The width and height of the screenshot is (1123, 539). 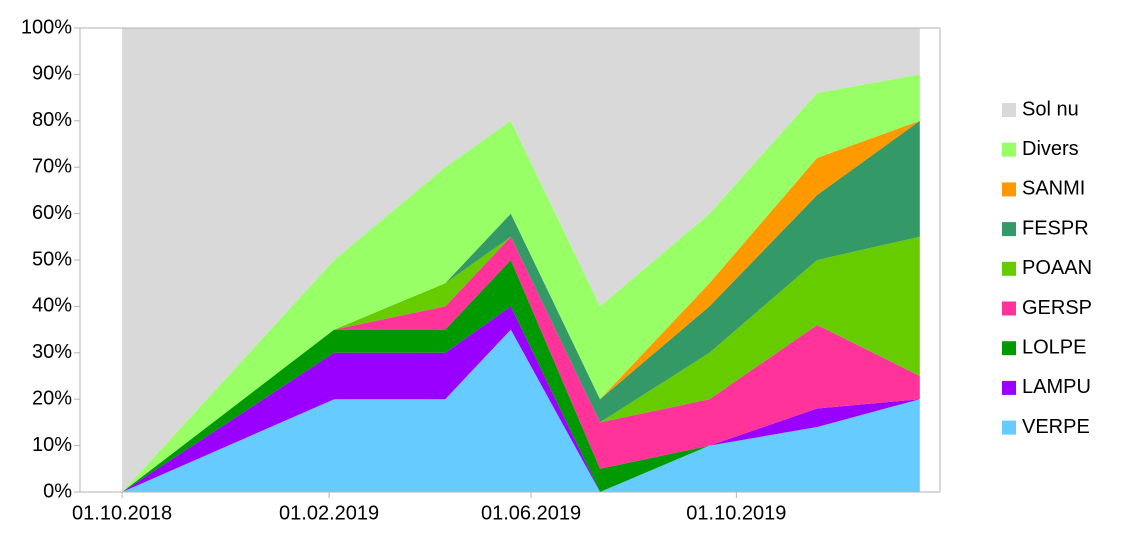 What do you see at coordinates (52, 74) in the screenshot?
I see `y-tick-label: 90%` at bounding box center [52, 74].